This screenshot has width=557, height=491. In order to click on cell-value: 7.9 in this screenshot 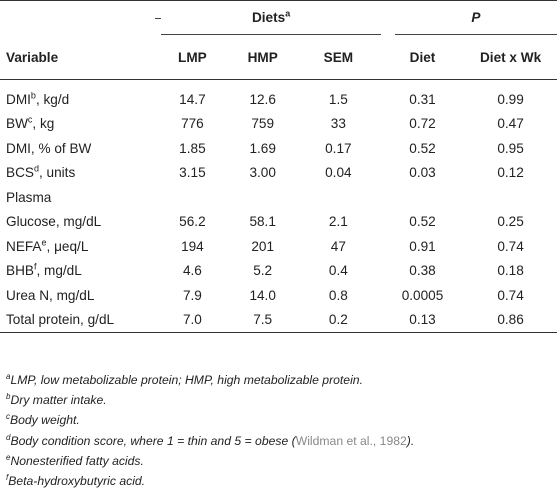, I will do `click(192, 295)`.